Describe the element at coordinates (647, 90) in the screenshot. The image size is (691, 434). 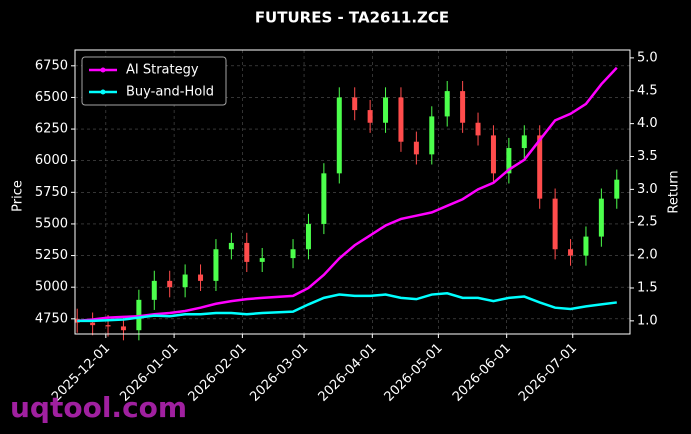
I see `y2-tick-label: 4.5` at that location.